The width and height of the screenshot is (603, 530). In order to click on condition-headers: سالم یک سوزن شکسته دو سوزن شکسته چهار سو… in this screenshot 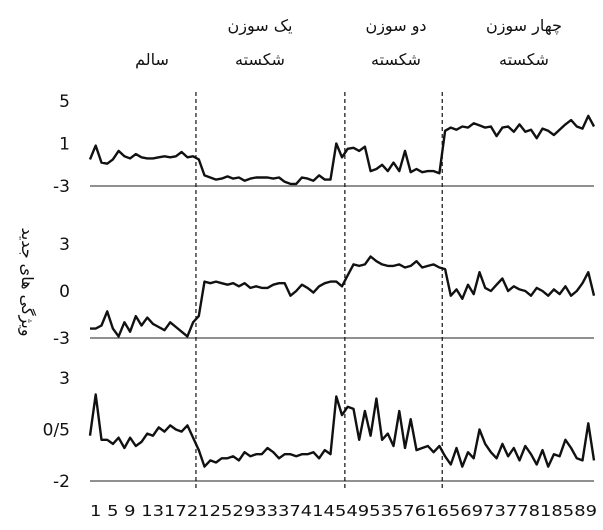, I will do `click(348, 42)`.